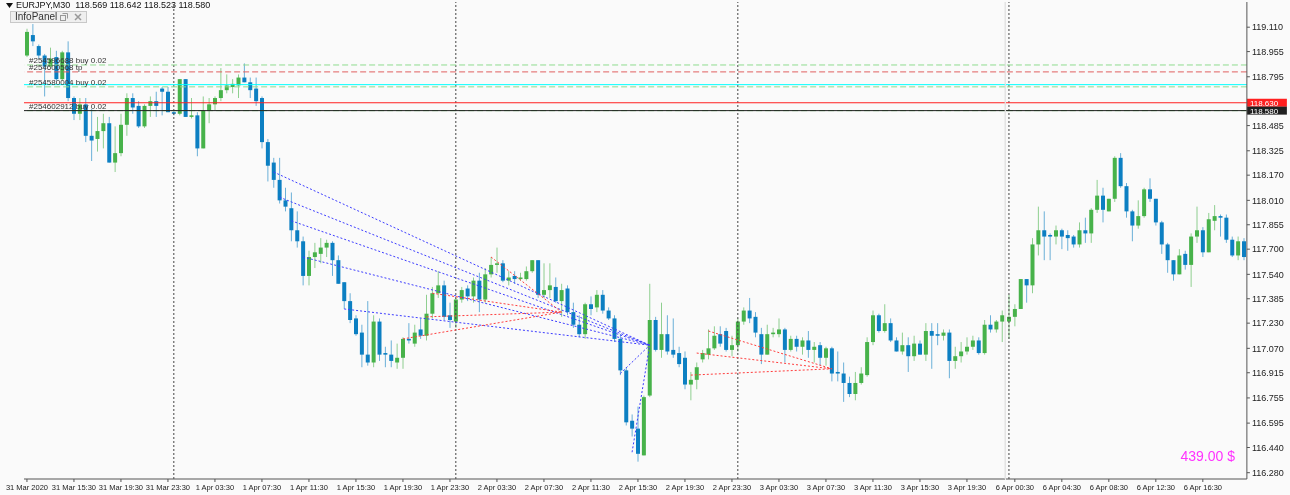 This screenshot has width=1290, height=495. I want to click on y-tick-label: 119.110, so click(1268, 27).